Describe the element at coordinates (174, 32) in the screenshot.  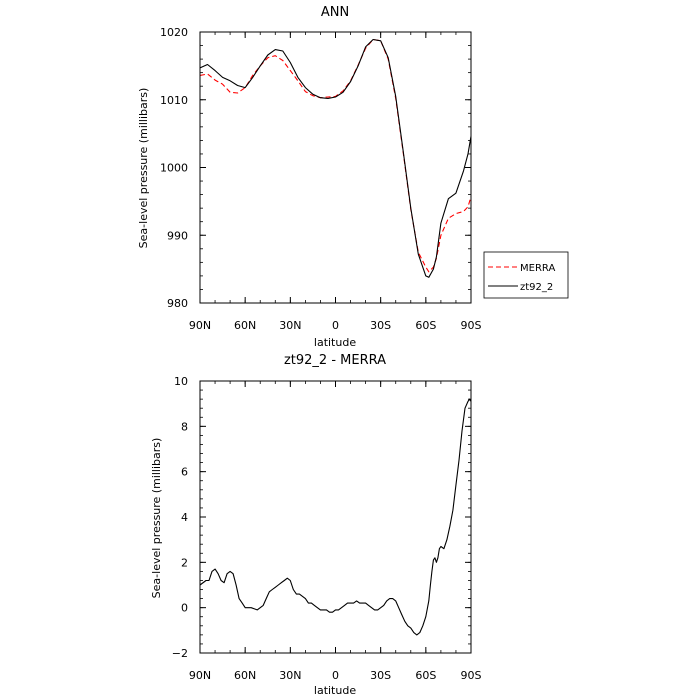
I see `top-y-tick-label: 1020` at that location.